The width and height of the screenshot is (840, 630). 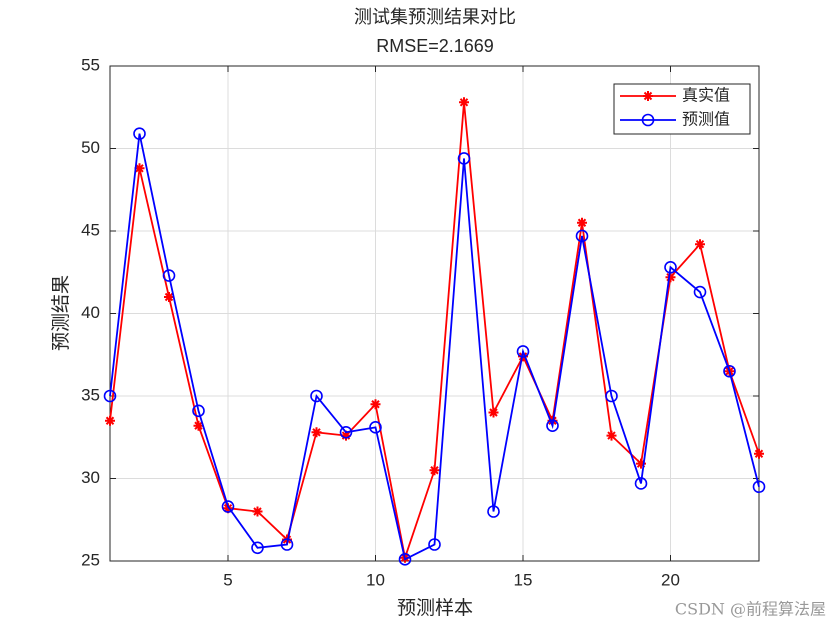 What do you see at coordinates (90, 477) in the screenshot?
I see `y-tick-label: 30` at bounding box center [90, 477].